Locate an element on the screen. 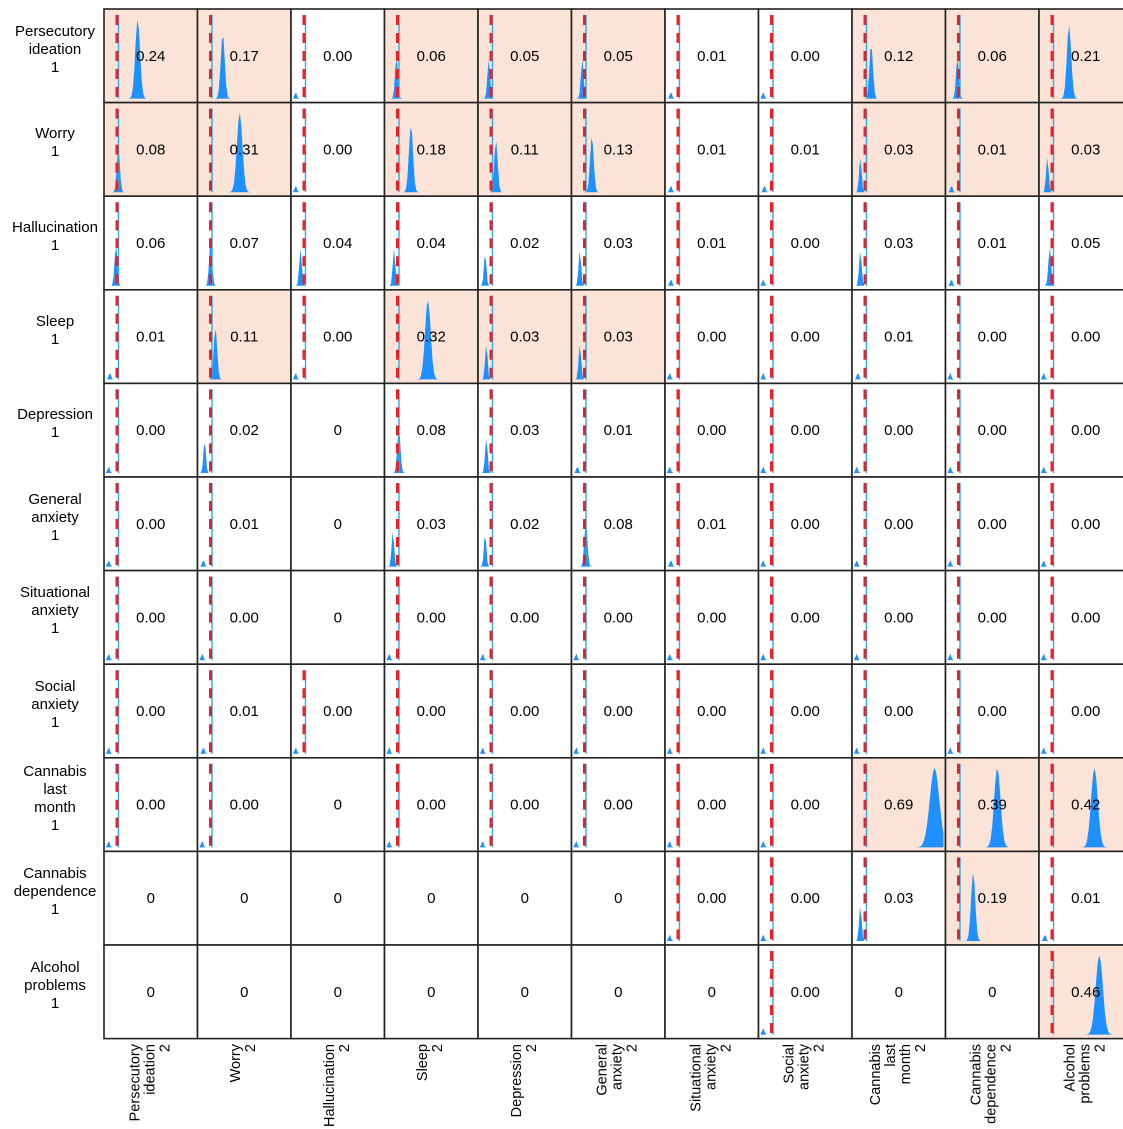  cell-9-1: 0 is located at coordinates (244, 898).